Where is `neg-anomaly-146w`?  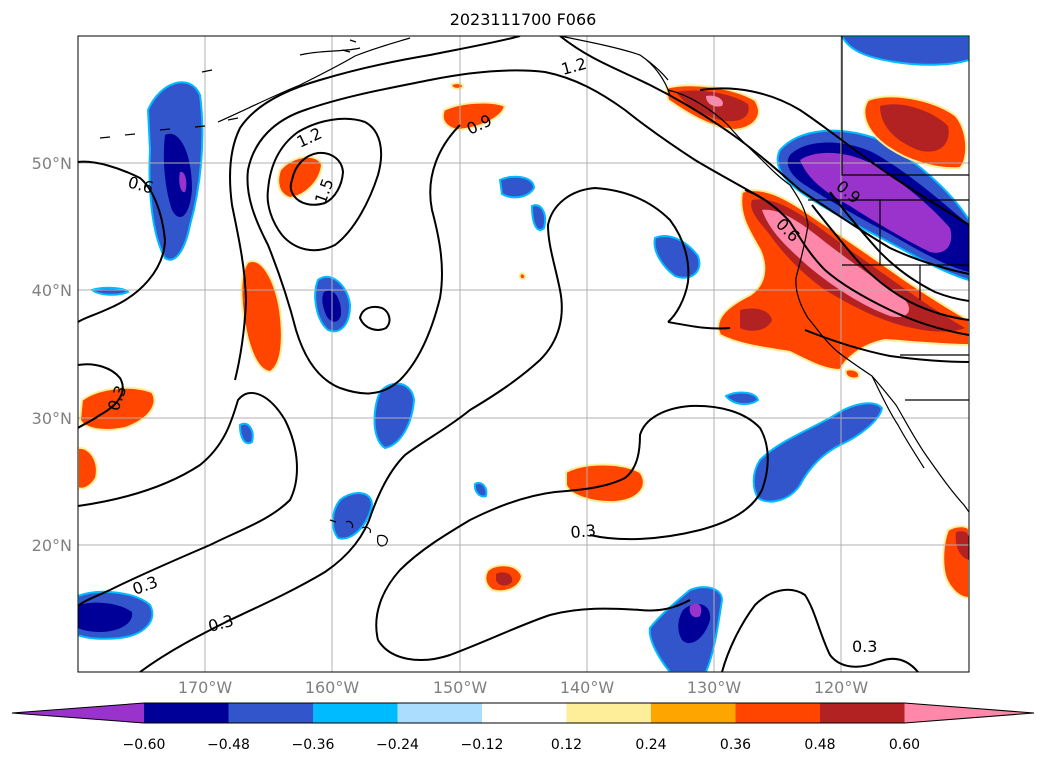 neg-anomaly-146w is located at coordinates (538, 217).